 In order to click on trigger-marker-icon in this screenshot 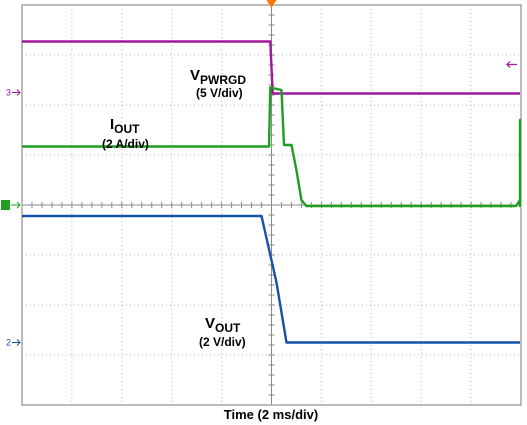, I will do `click(271, 4)`.